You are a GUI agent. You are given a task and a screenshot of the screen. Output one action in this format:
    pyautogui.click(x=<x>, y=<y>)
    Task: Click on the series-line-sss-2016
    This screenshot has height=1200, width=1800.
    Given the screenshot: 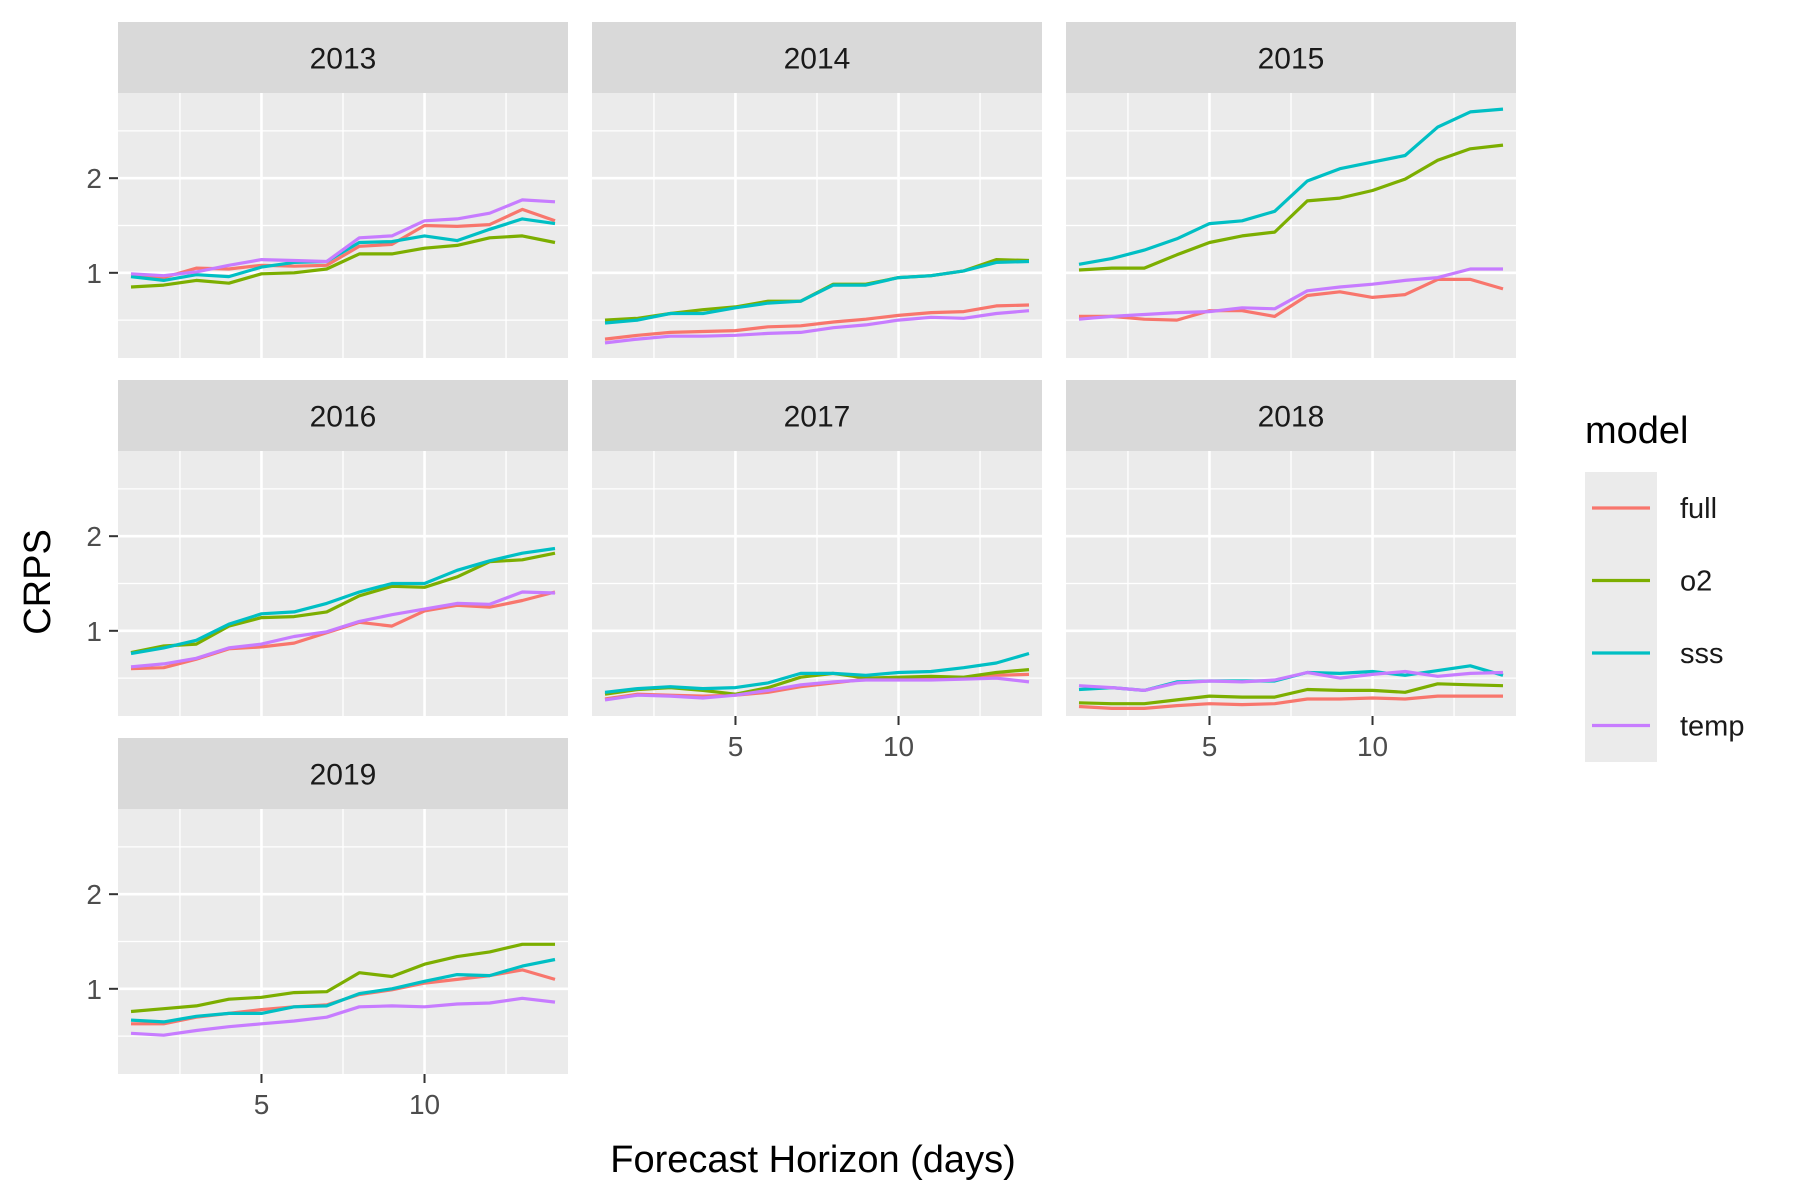 What is the action you would take?
    pyautogui.click(x=343, y=601)
    